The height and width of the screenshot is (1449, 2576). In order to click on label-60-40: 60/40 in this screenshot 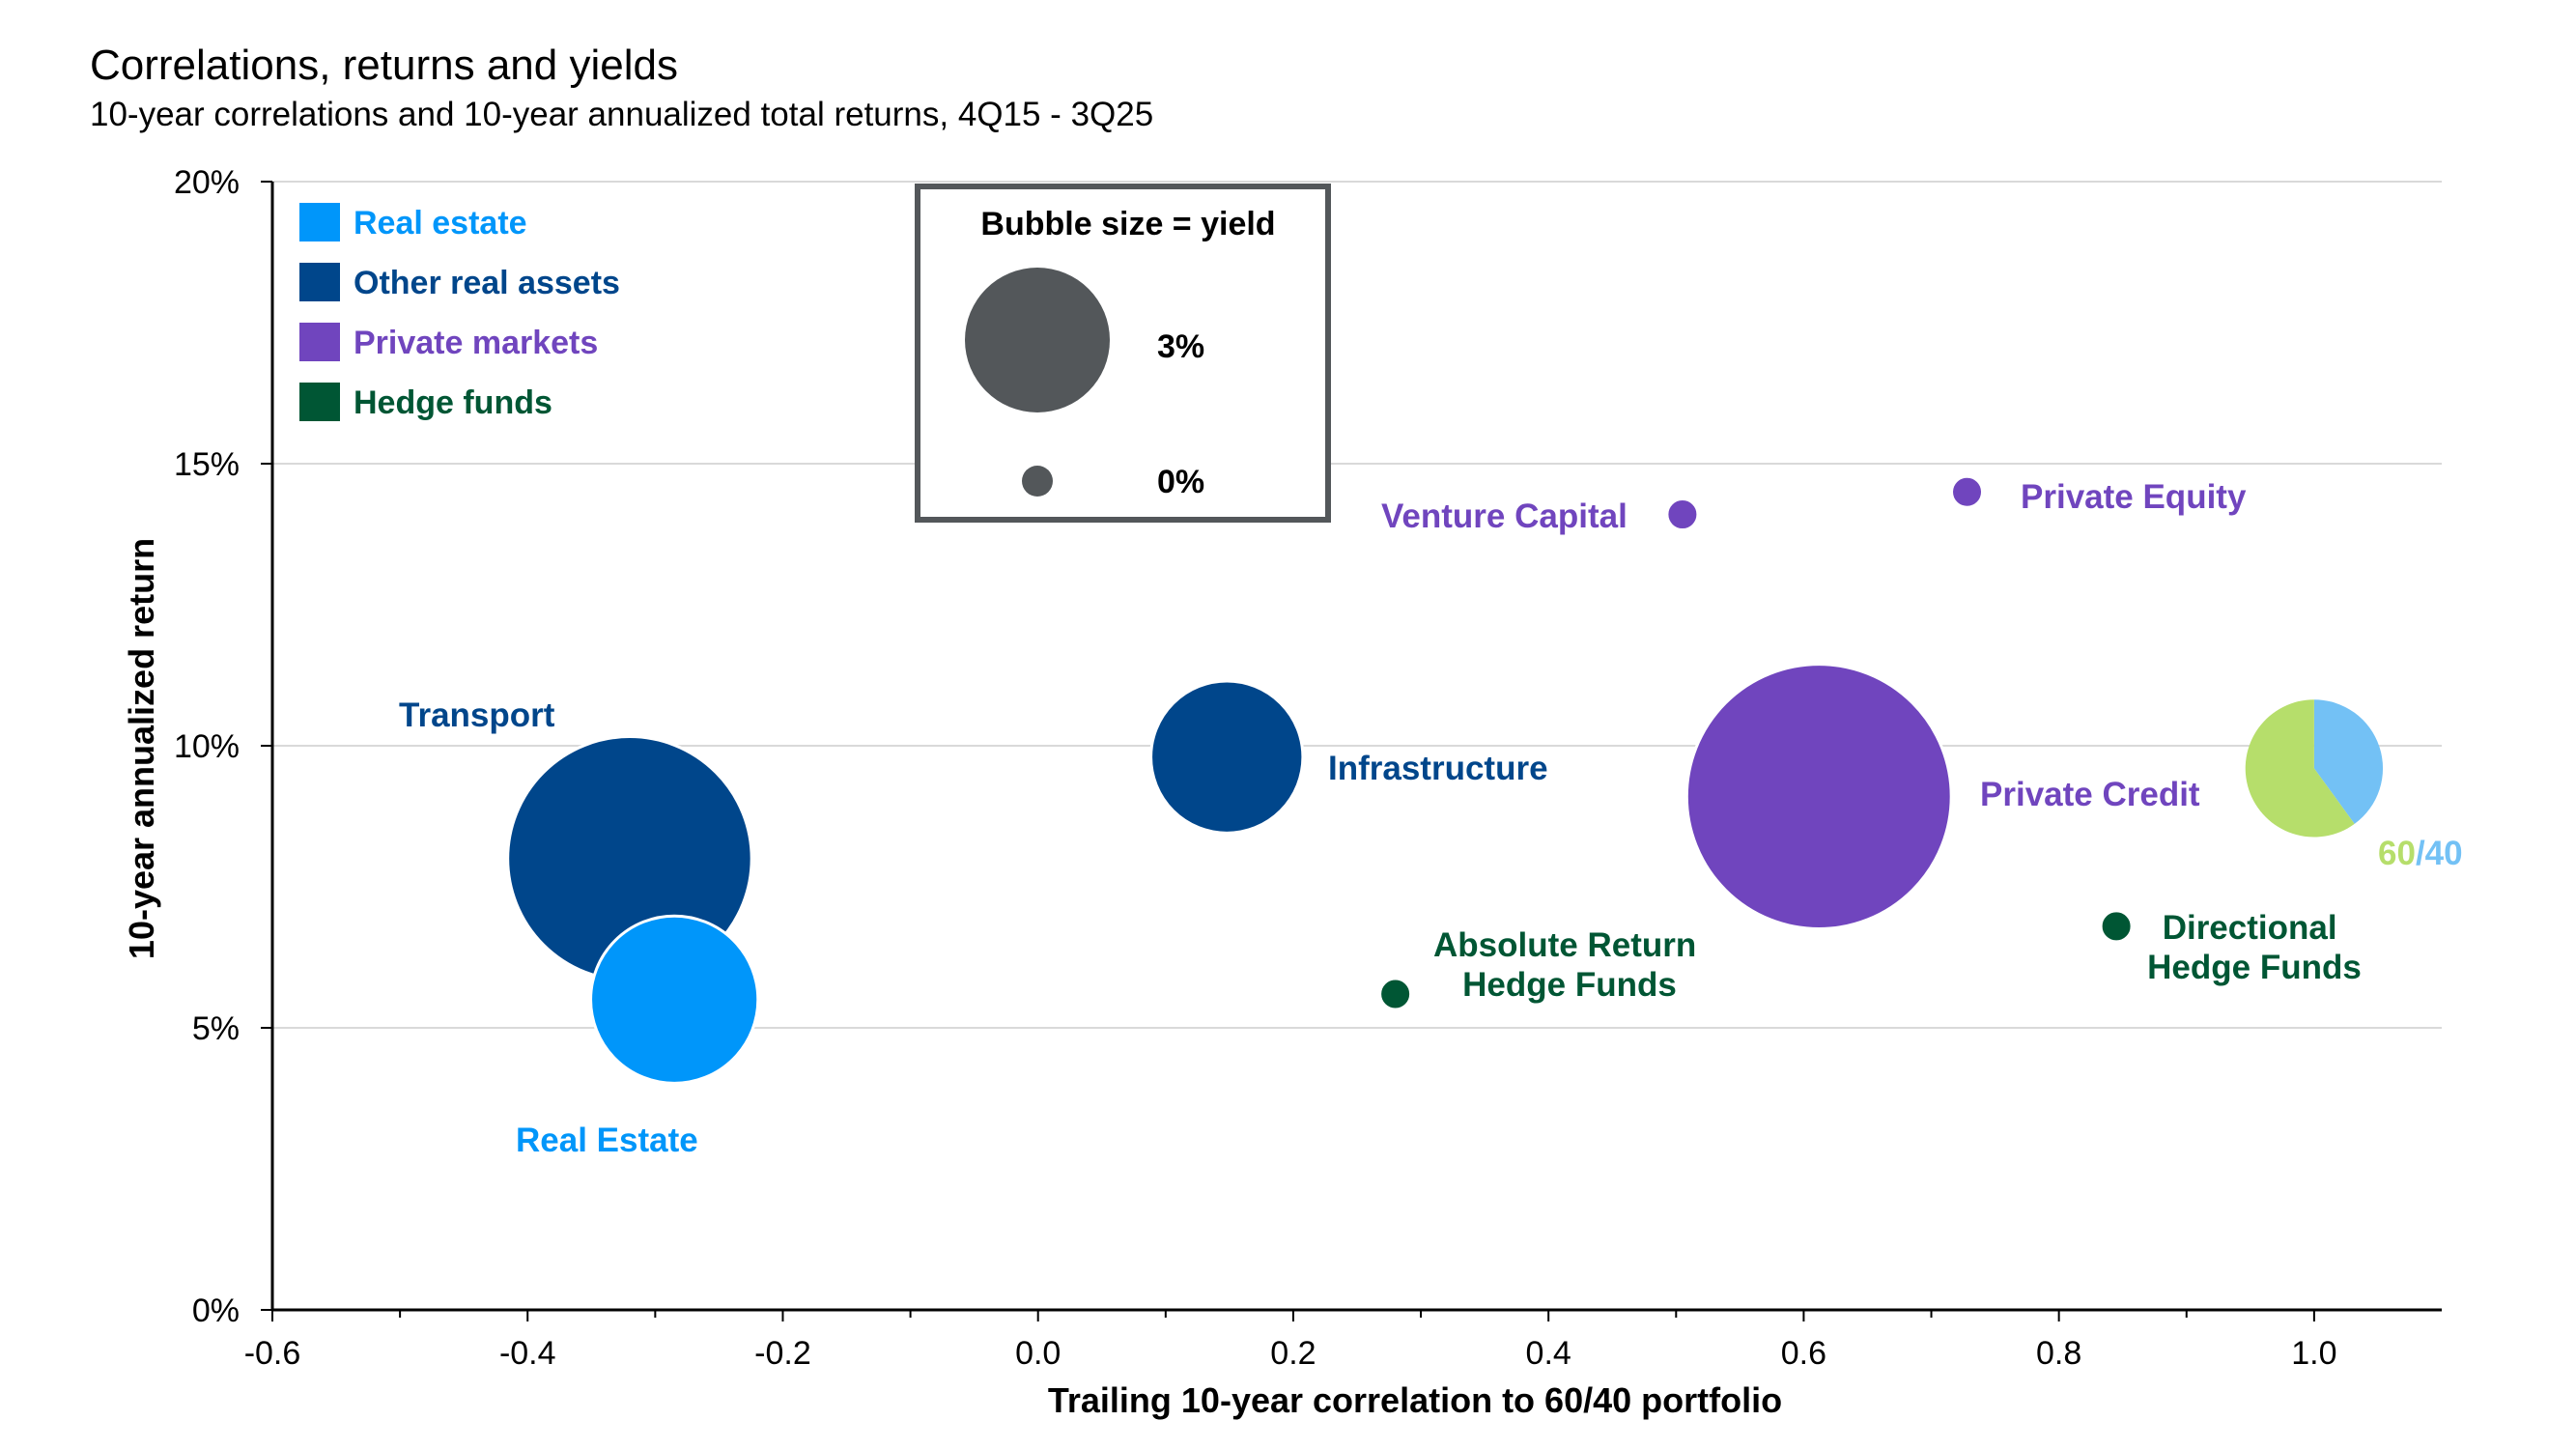, I will do `click(2420, 853)`.